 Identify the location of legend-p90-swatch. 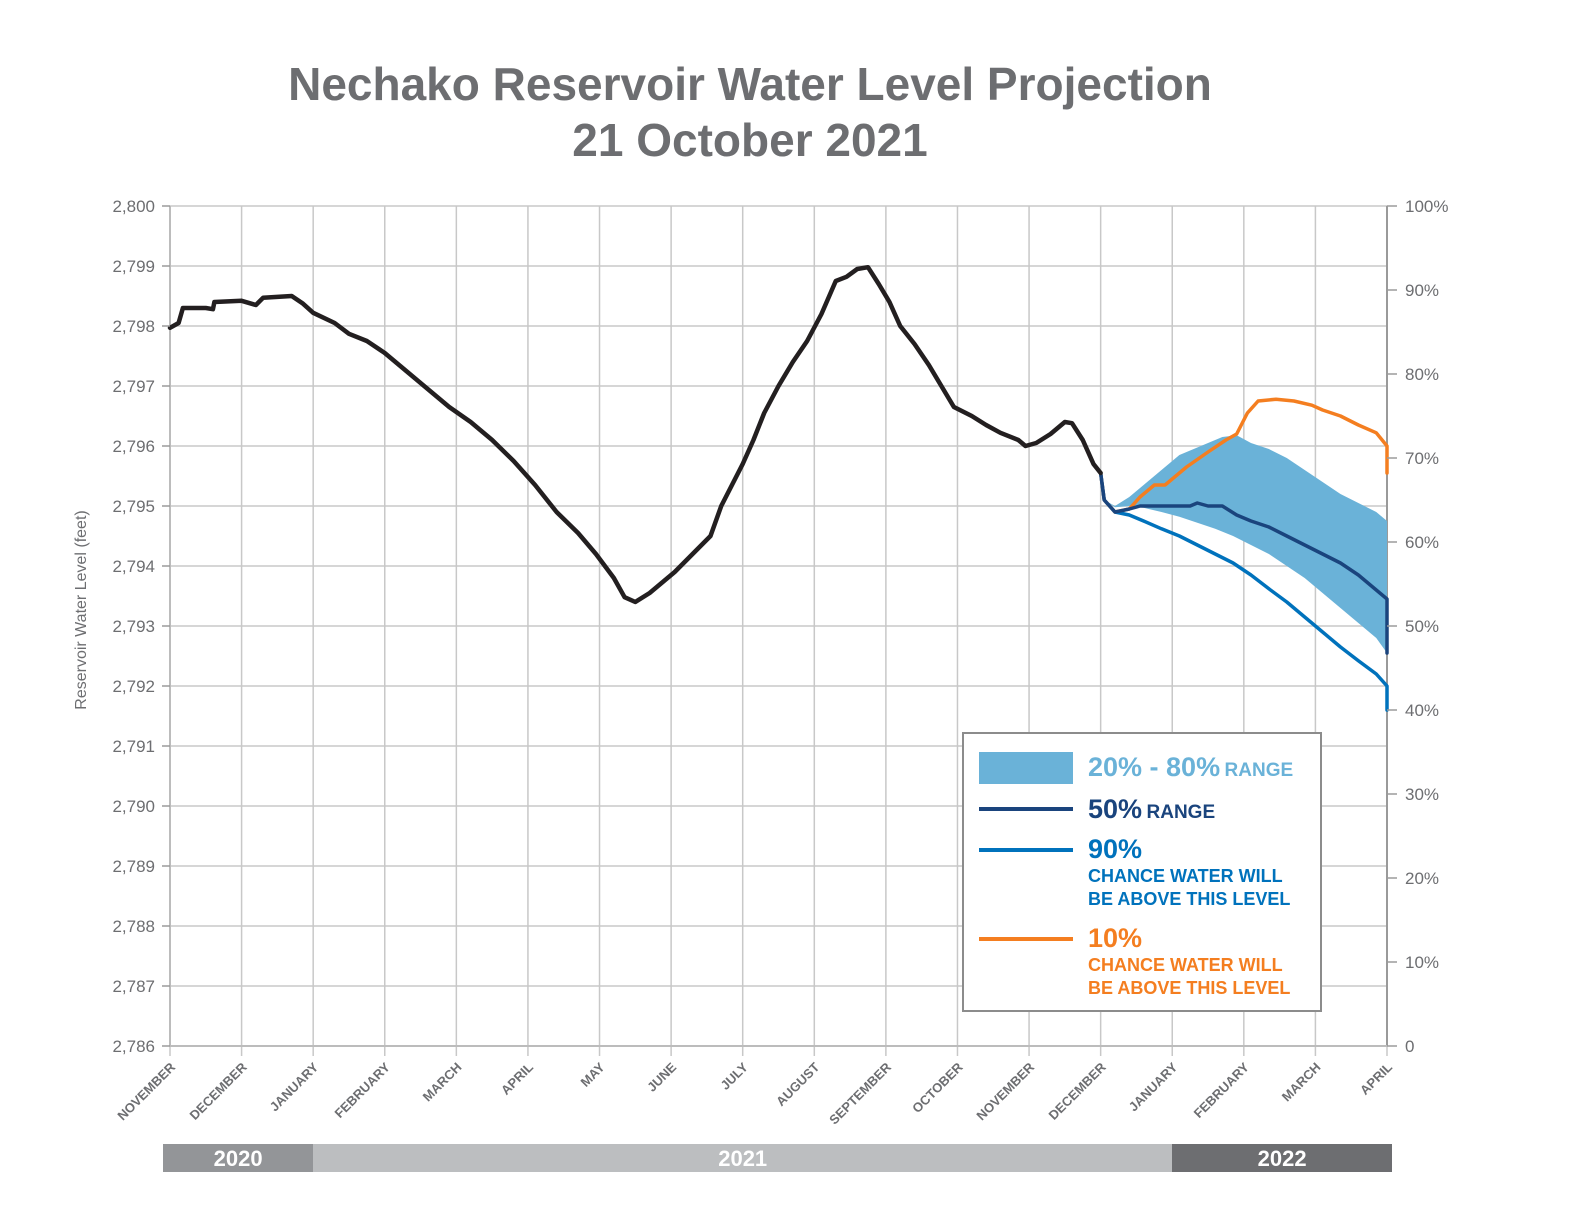
(1026, 850).